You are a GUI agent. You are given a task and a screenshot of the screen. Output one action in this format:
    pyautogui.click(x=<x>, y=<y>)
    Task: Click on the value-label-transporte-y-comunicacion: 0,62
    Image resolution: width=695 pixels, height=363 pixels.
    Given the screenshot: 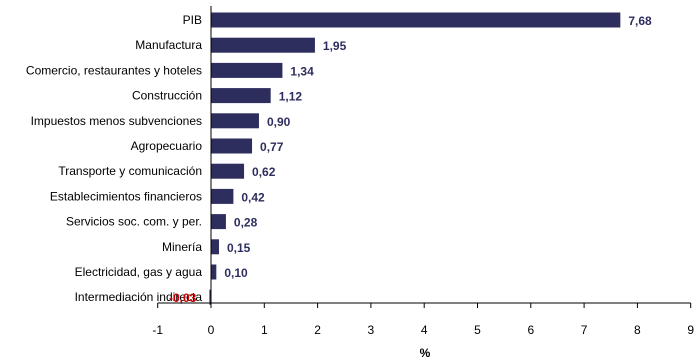 What is the action you would take?
    pyautogui.click(x=264, y=172)
    